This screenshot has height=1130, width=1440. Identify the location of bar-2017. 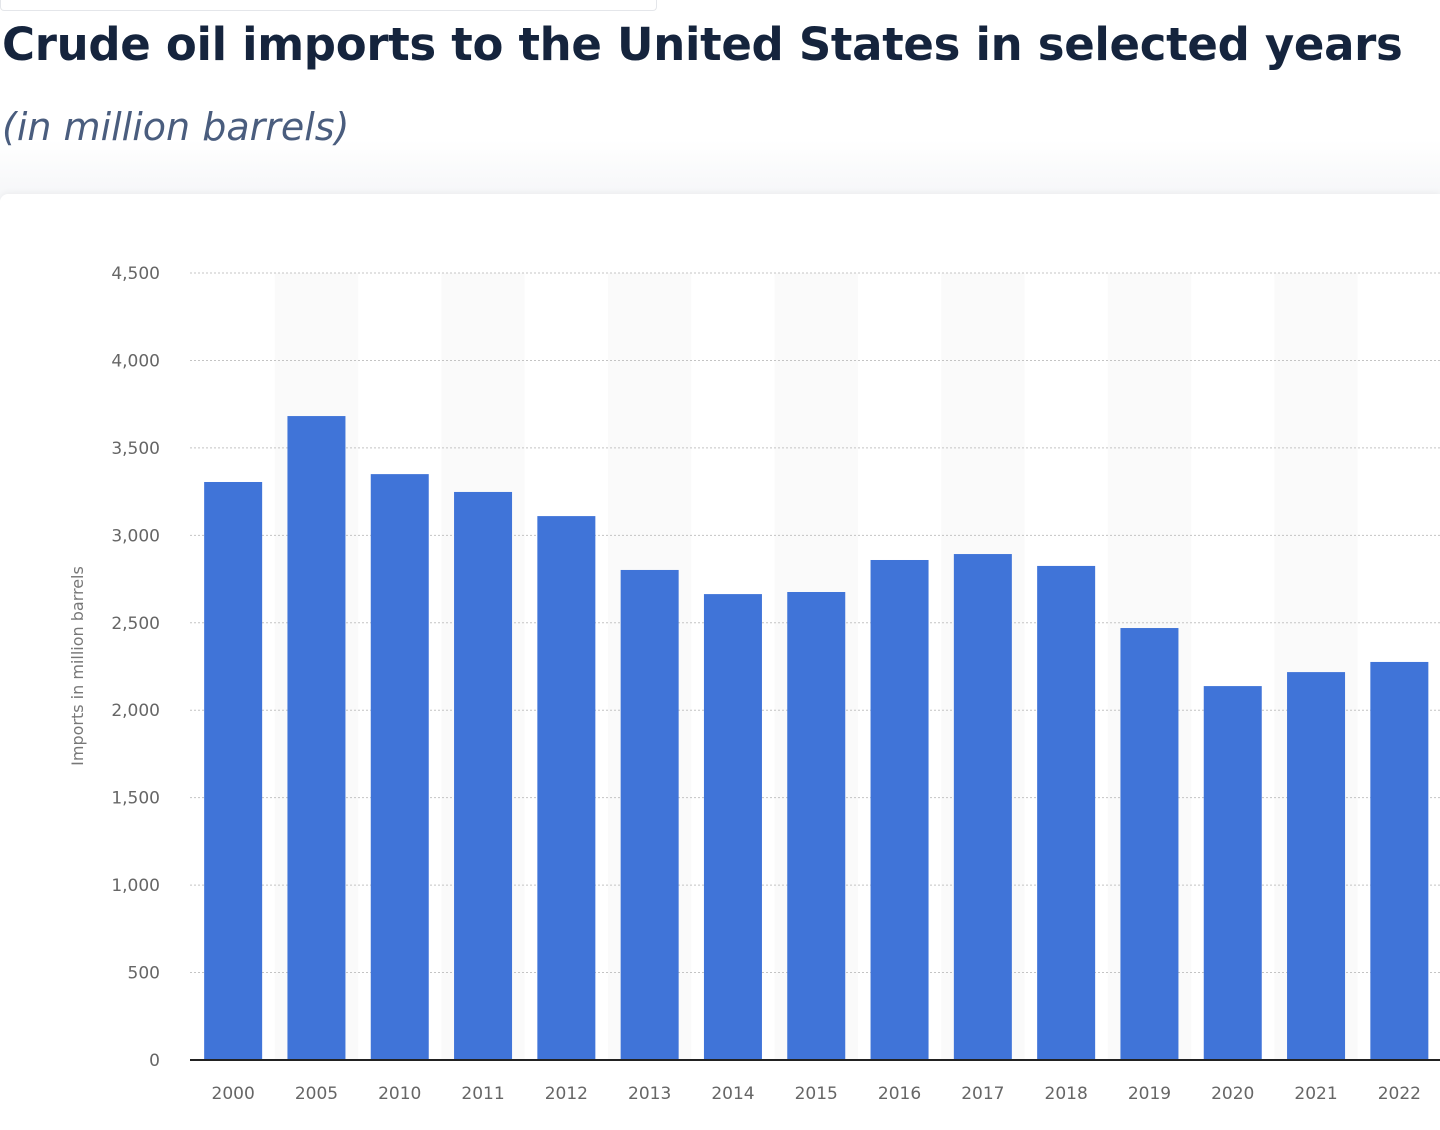
(982, 807).